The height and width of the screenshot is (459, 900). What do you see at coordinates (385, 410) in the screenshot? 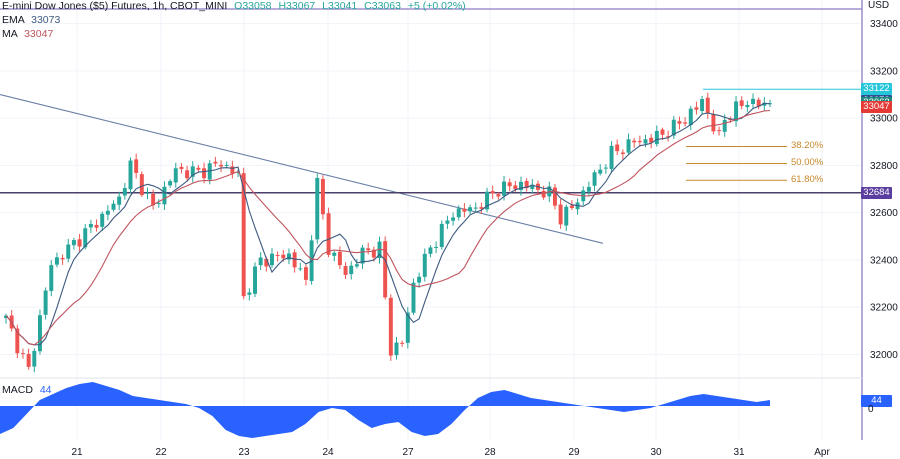
I see `macd-histogram` at bounding box center [385, 410].